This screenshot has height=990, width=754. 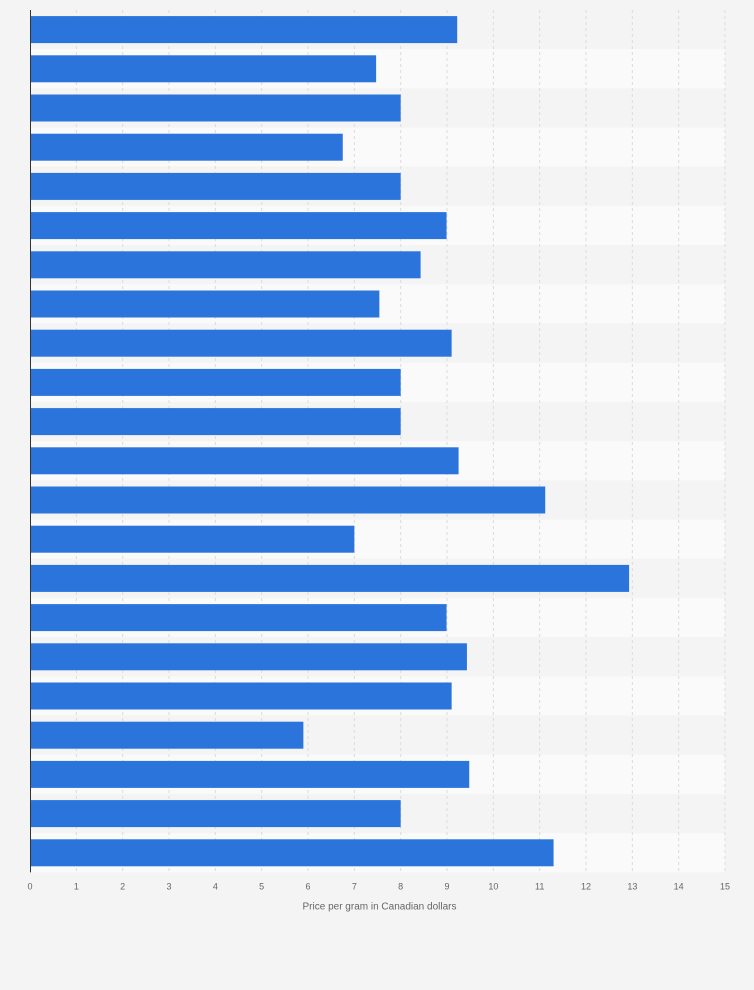 What do you see at coordinates (586, 886) in the screenshot?
I see `x-tick-label: 12` at bounding box center [586, 886].